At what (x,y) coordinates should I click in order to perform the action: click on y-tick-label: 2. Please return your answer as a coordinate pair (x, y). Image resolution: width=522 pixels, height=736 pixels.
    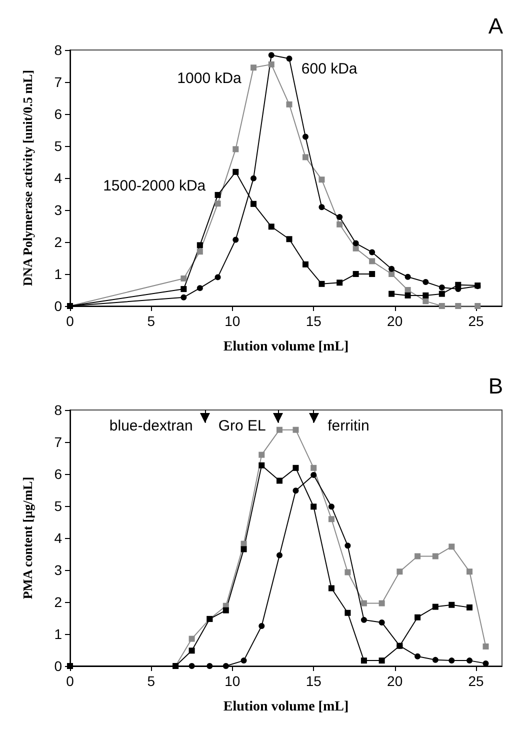
    Looking at the image, I should click on (58, 602).